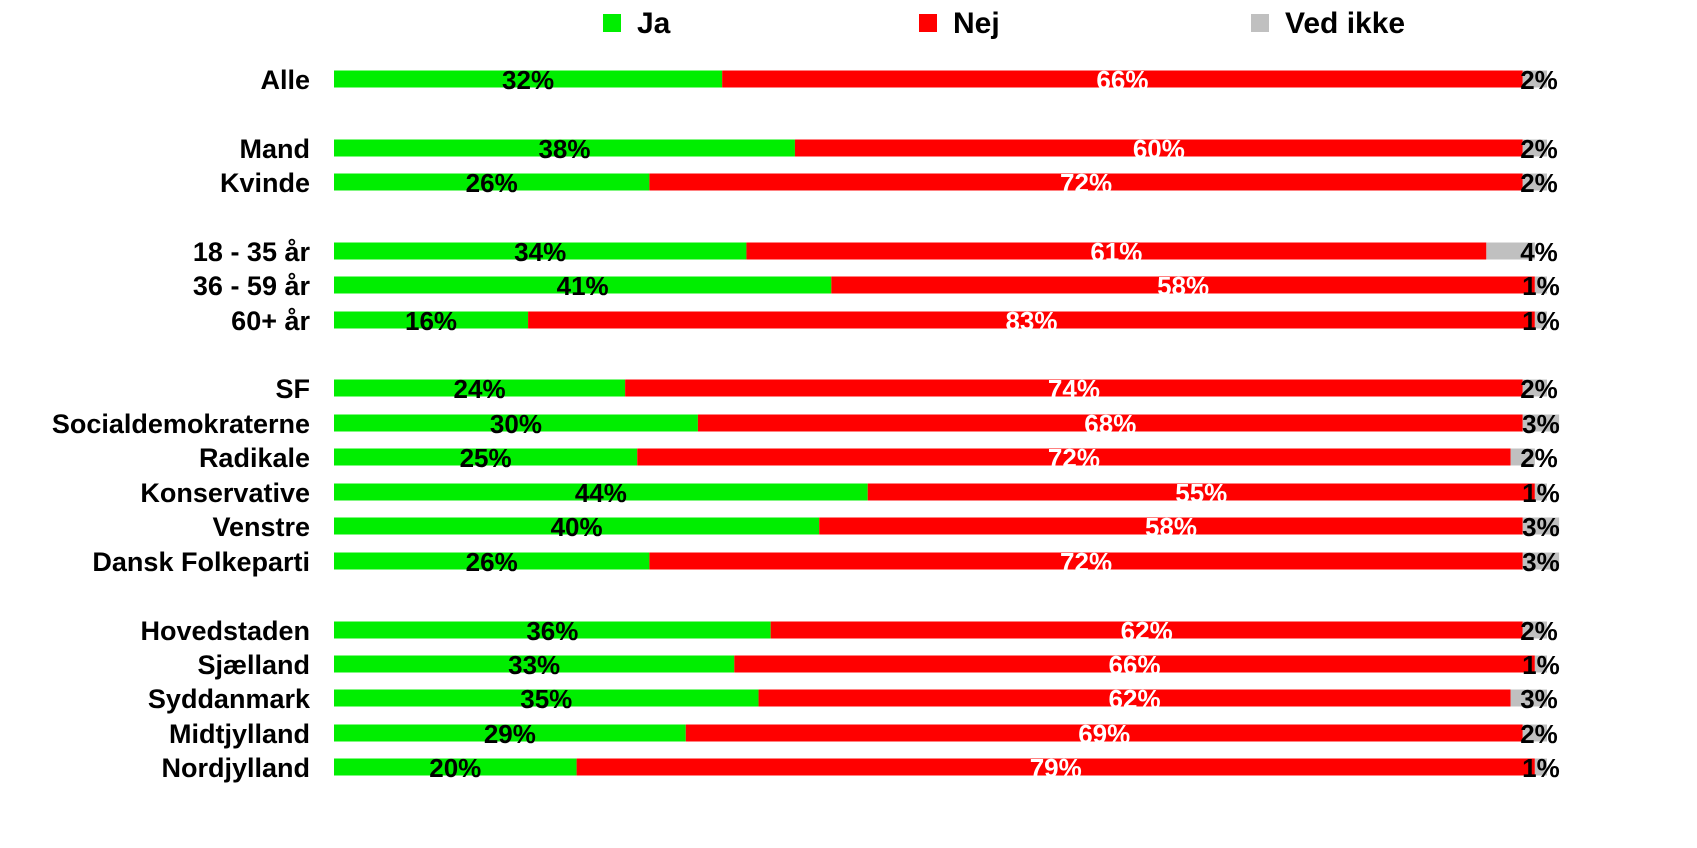 This screenshot has width=1697, height=848. What do you see at coordinates (492, 562) in the screenshot?
I see `value-label-ja-dansk-folkeparti: 26%` at bounding box center [492, 562].